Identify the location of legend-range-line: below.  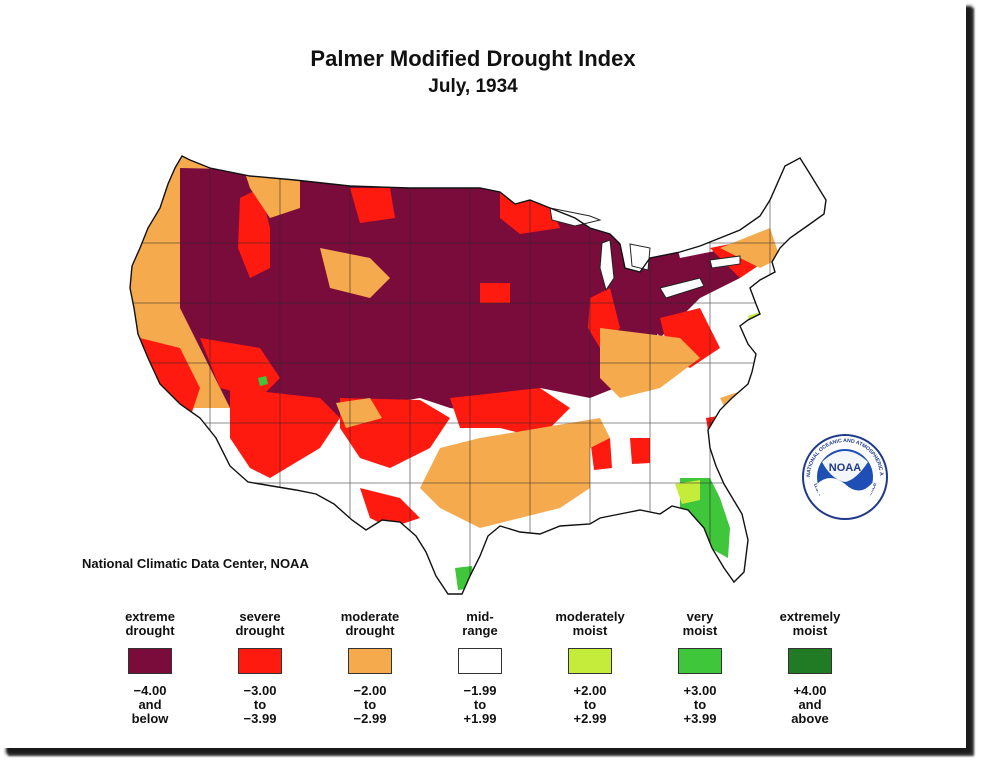
(150, 718).